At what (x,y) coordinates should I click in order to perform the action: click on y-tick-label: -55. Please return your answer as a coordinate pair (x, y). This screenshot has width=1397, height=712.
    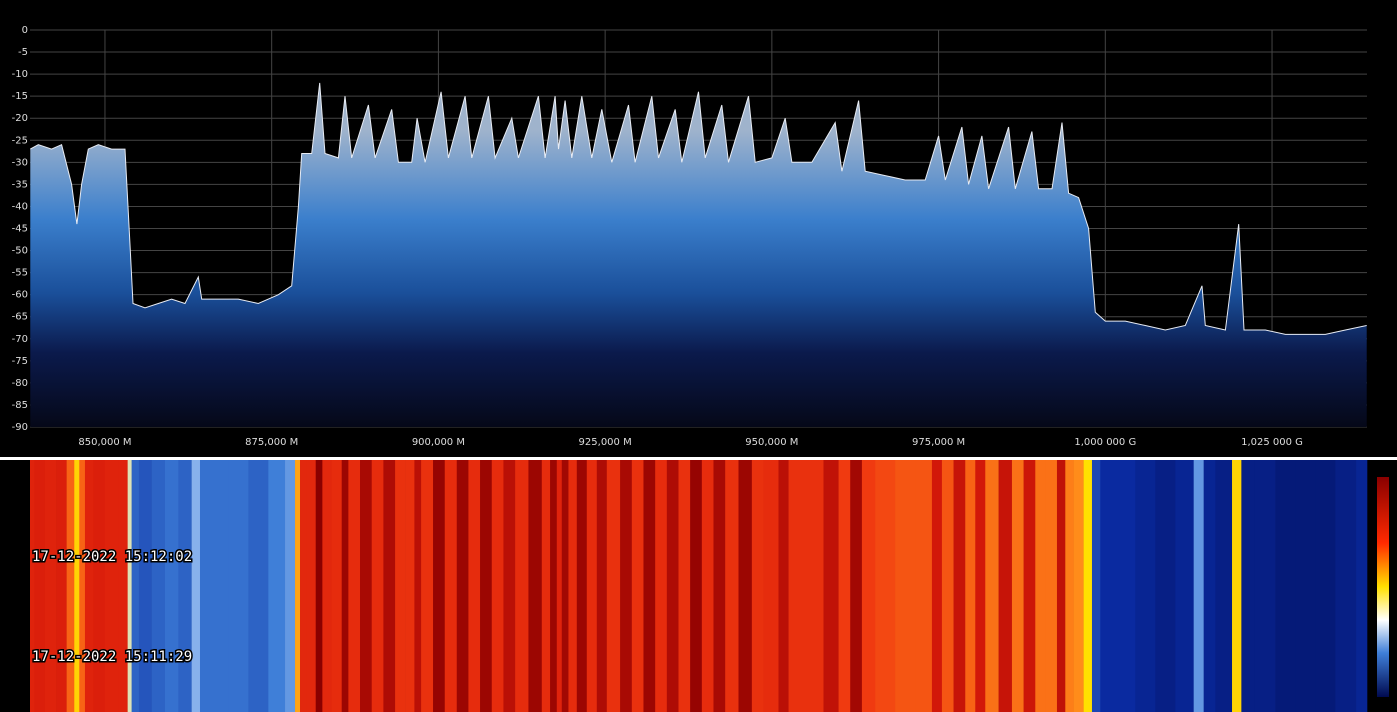
    Looking at the image, I should click on (20, 273).